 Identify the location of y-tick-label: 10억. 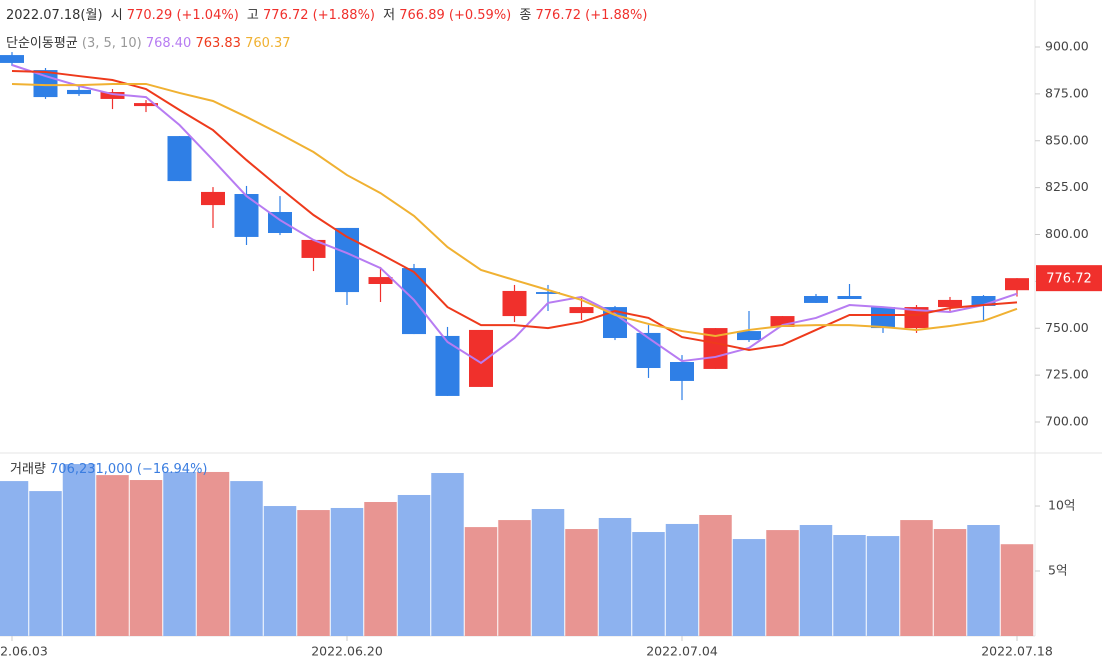
(1061, 505).